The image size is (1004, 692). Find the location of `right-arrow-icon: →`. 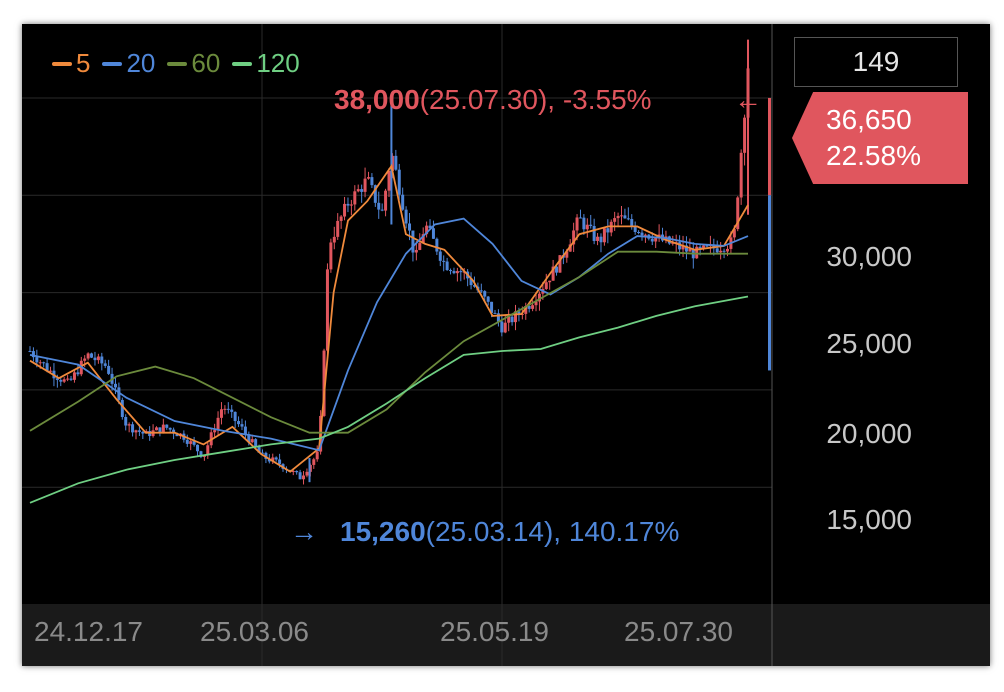

right-arrow-icon: → is located at coordinates (304, 531).